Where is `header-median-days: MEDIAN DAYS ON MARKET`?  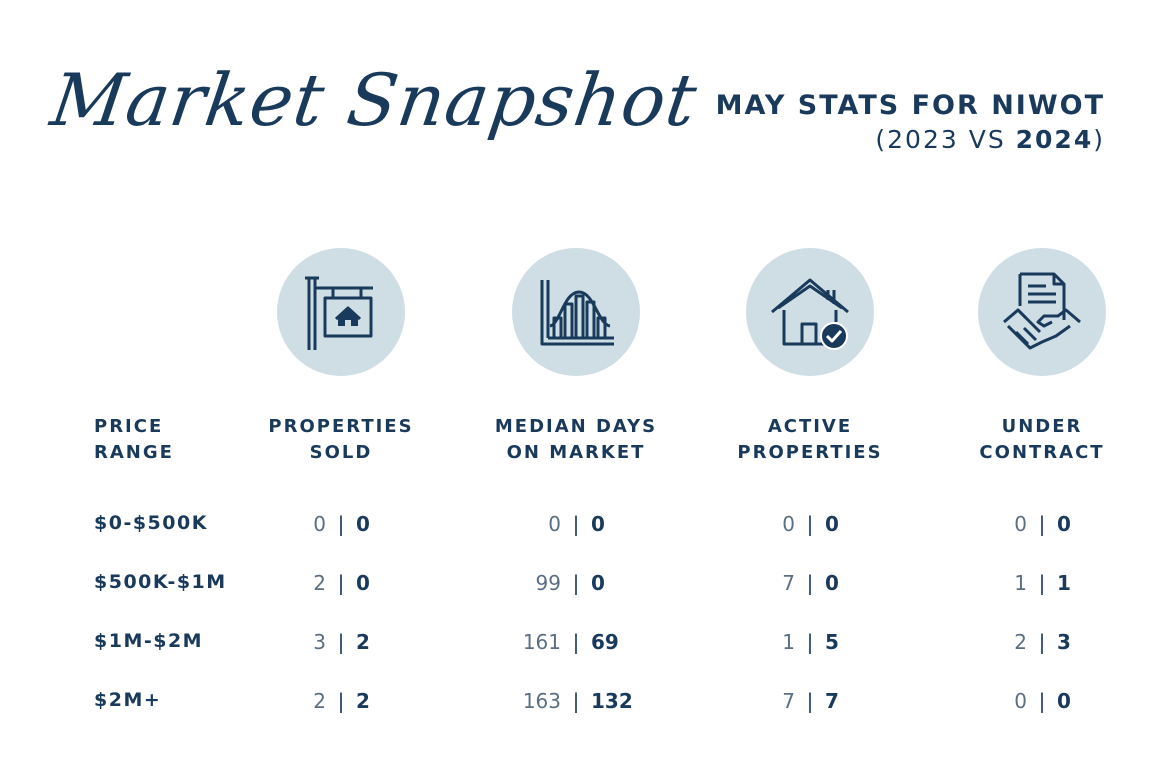 header-median-days: MEDIAN DAYS ON MARKET is located at coordinates (576, 440).